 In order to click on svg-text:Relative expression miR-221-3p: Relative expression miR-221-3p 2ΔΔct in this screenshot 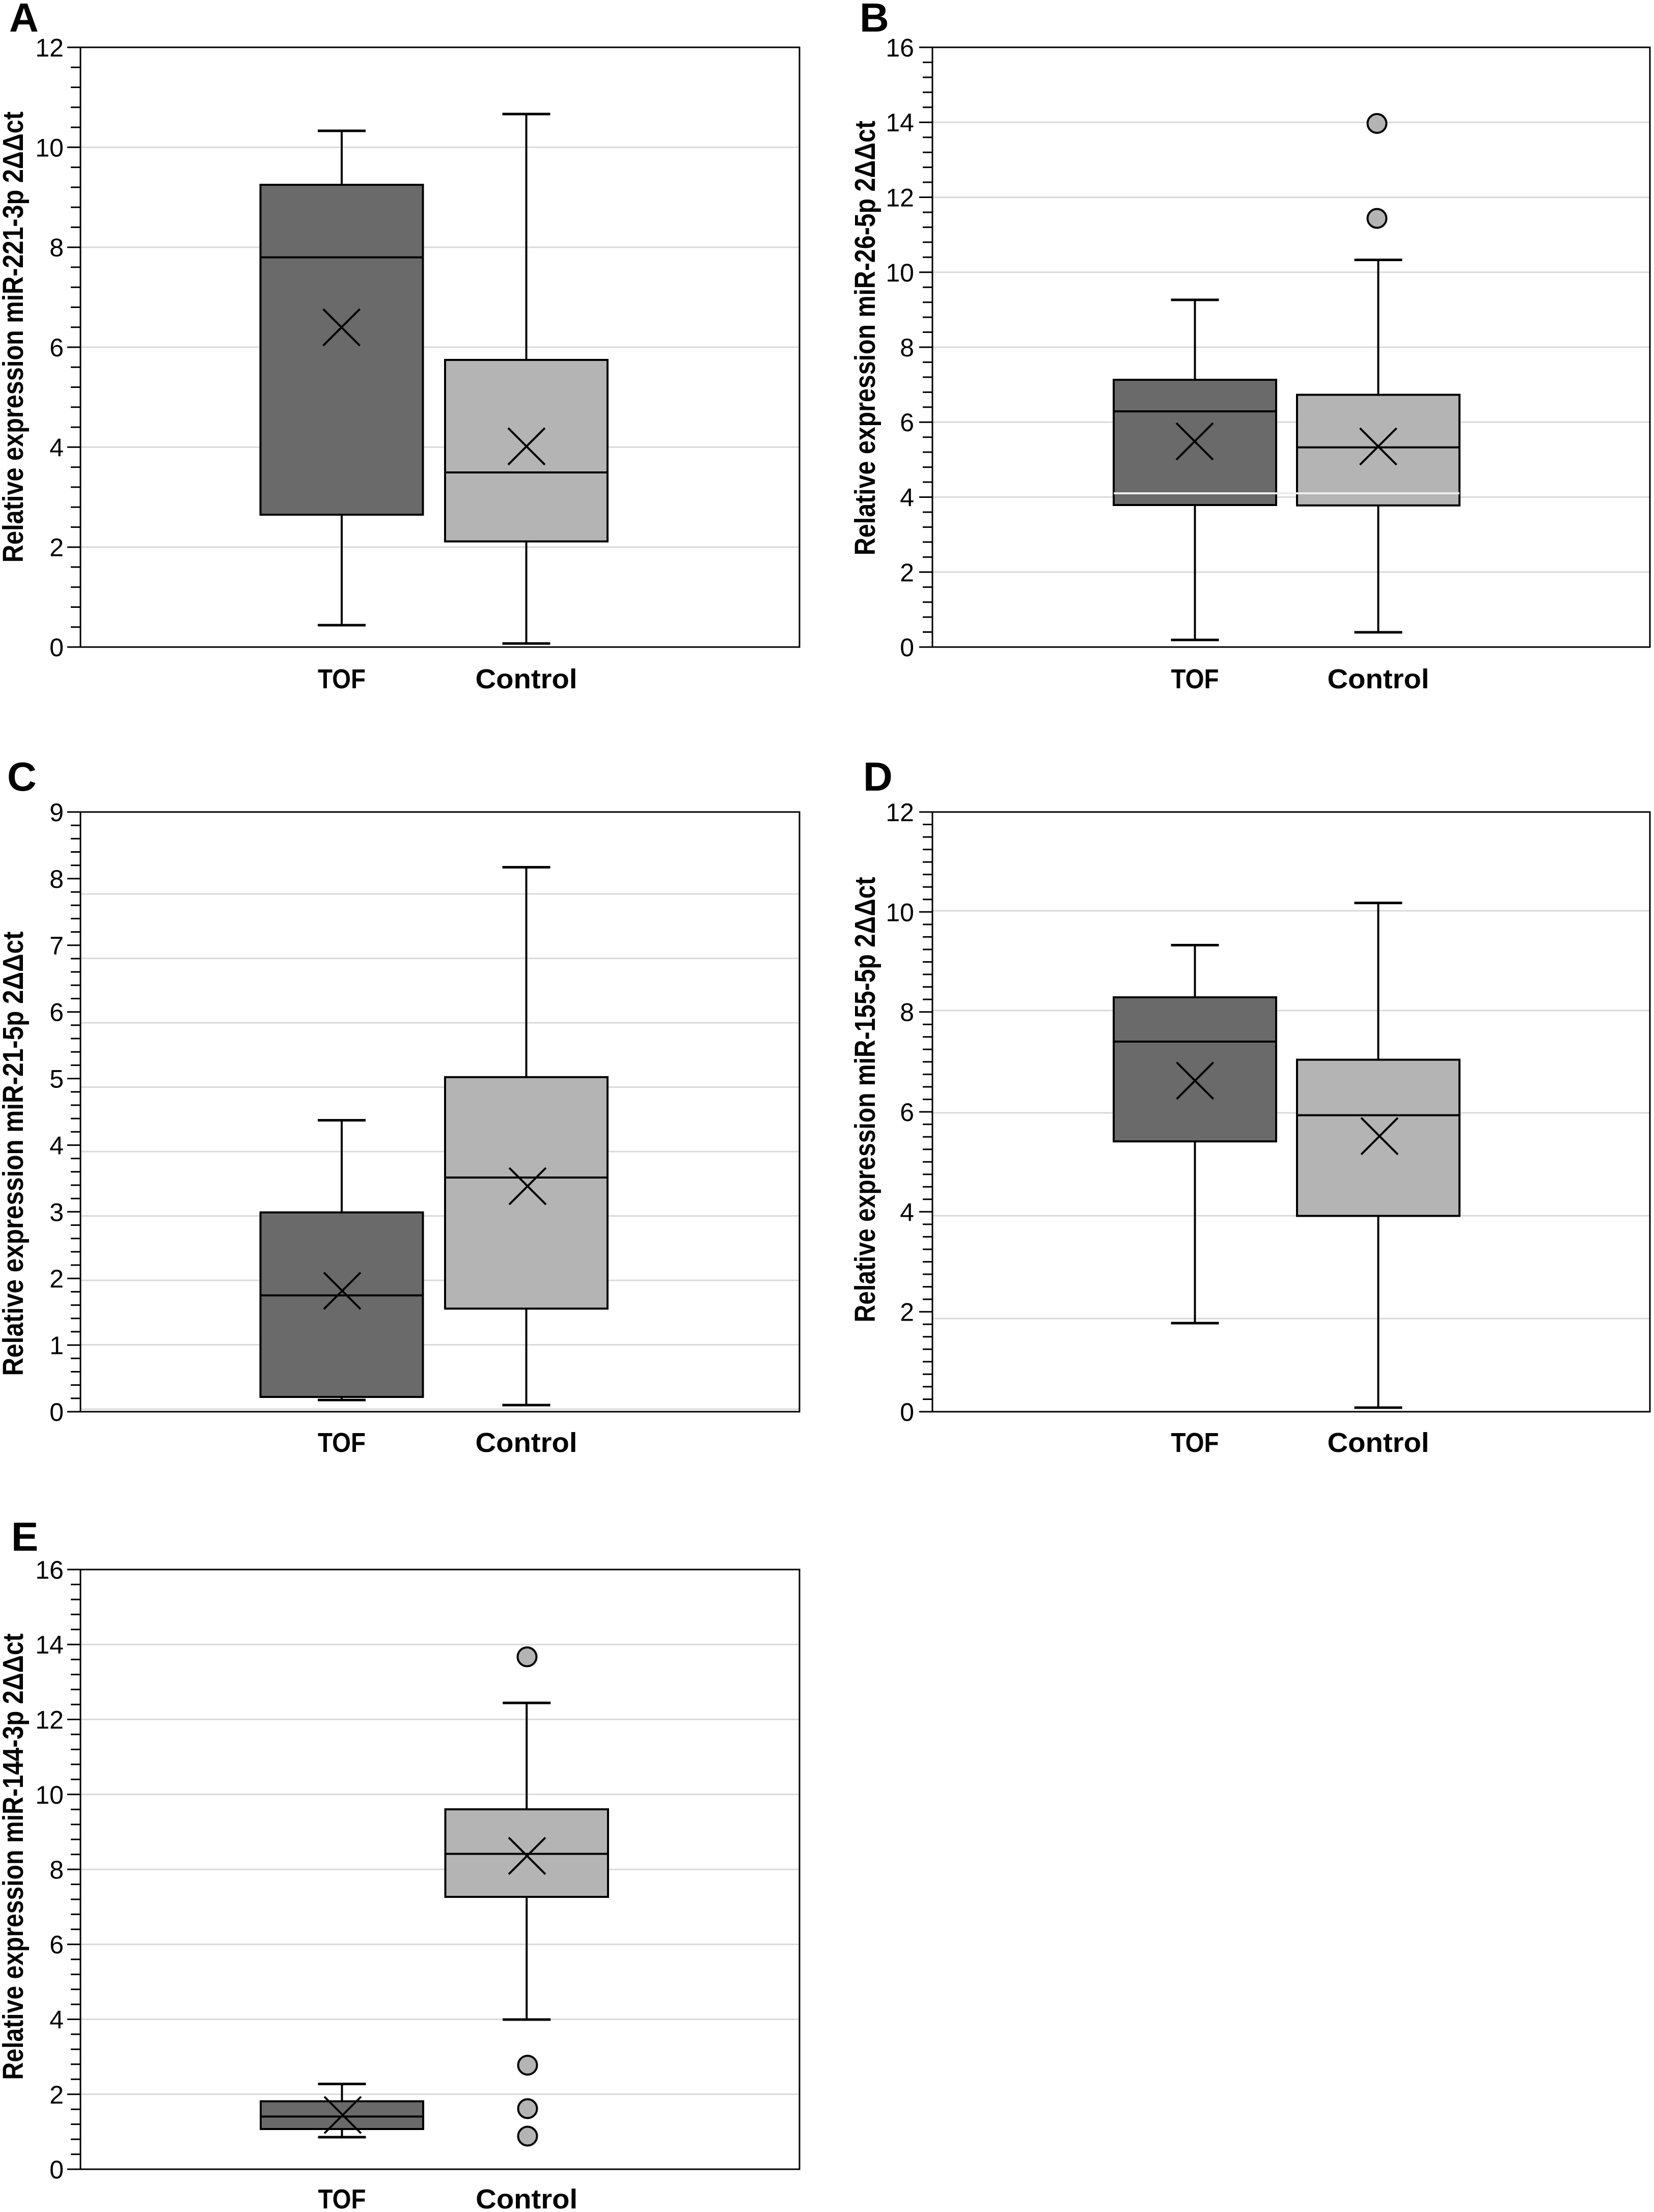, I will do `click(15, 337)`.